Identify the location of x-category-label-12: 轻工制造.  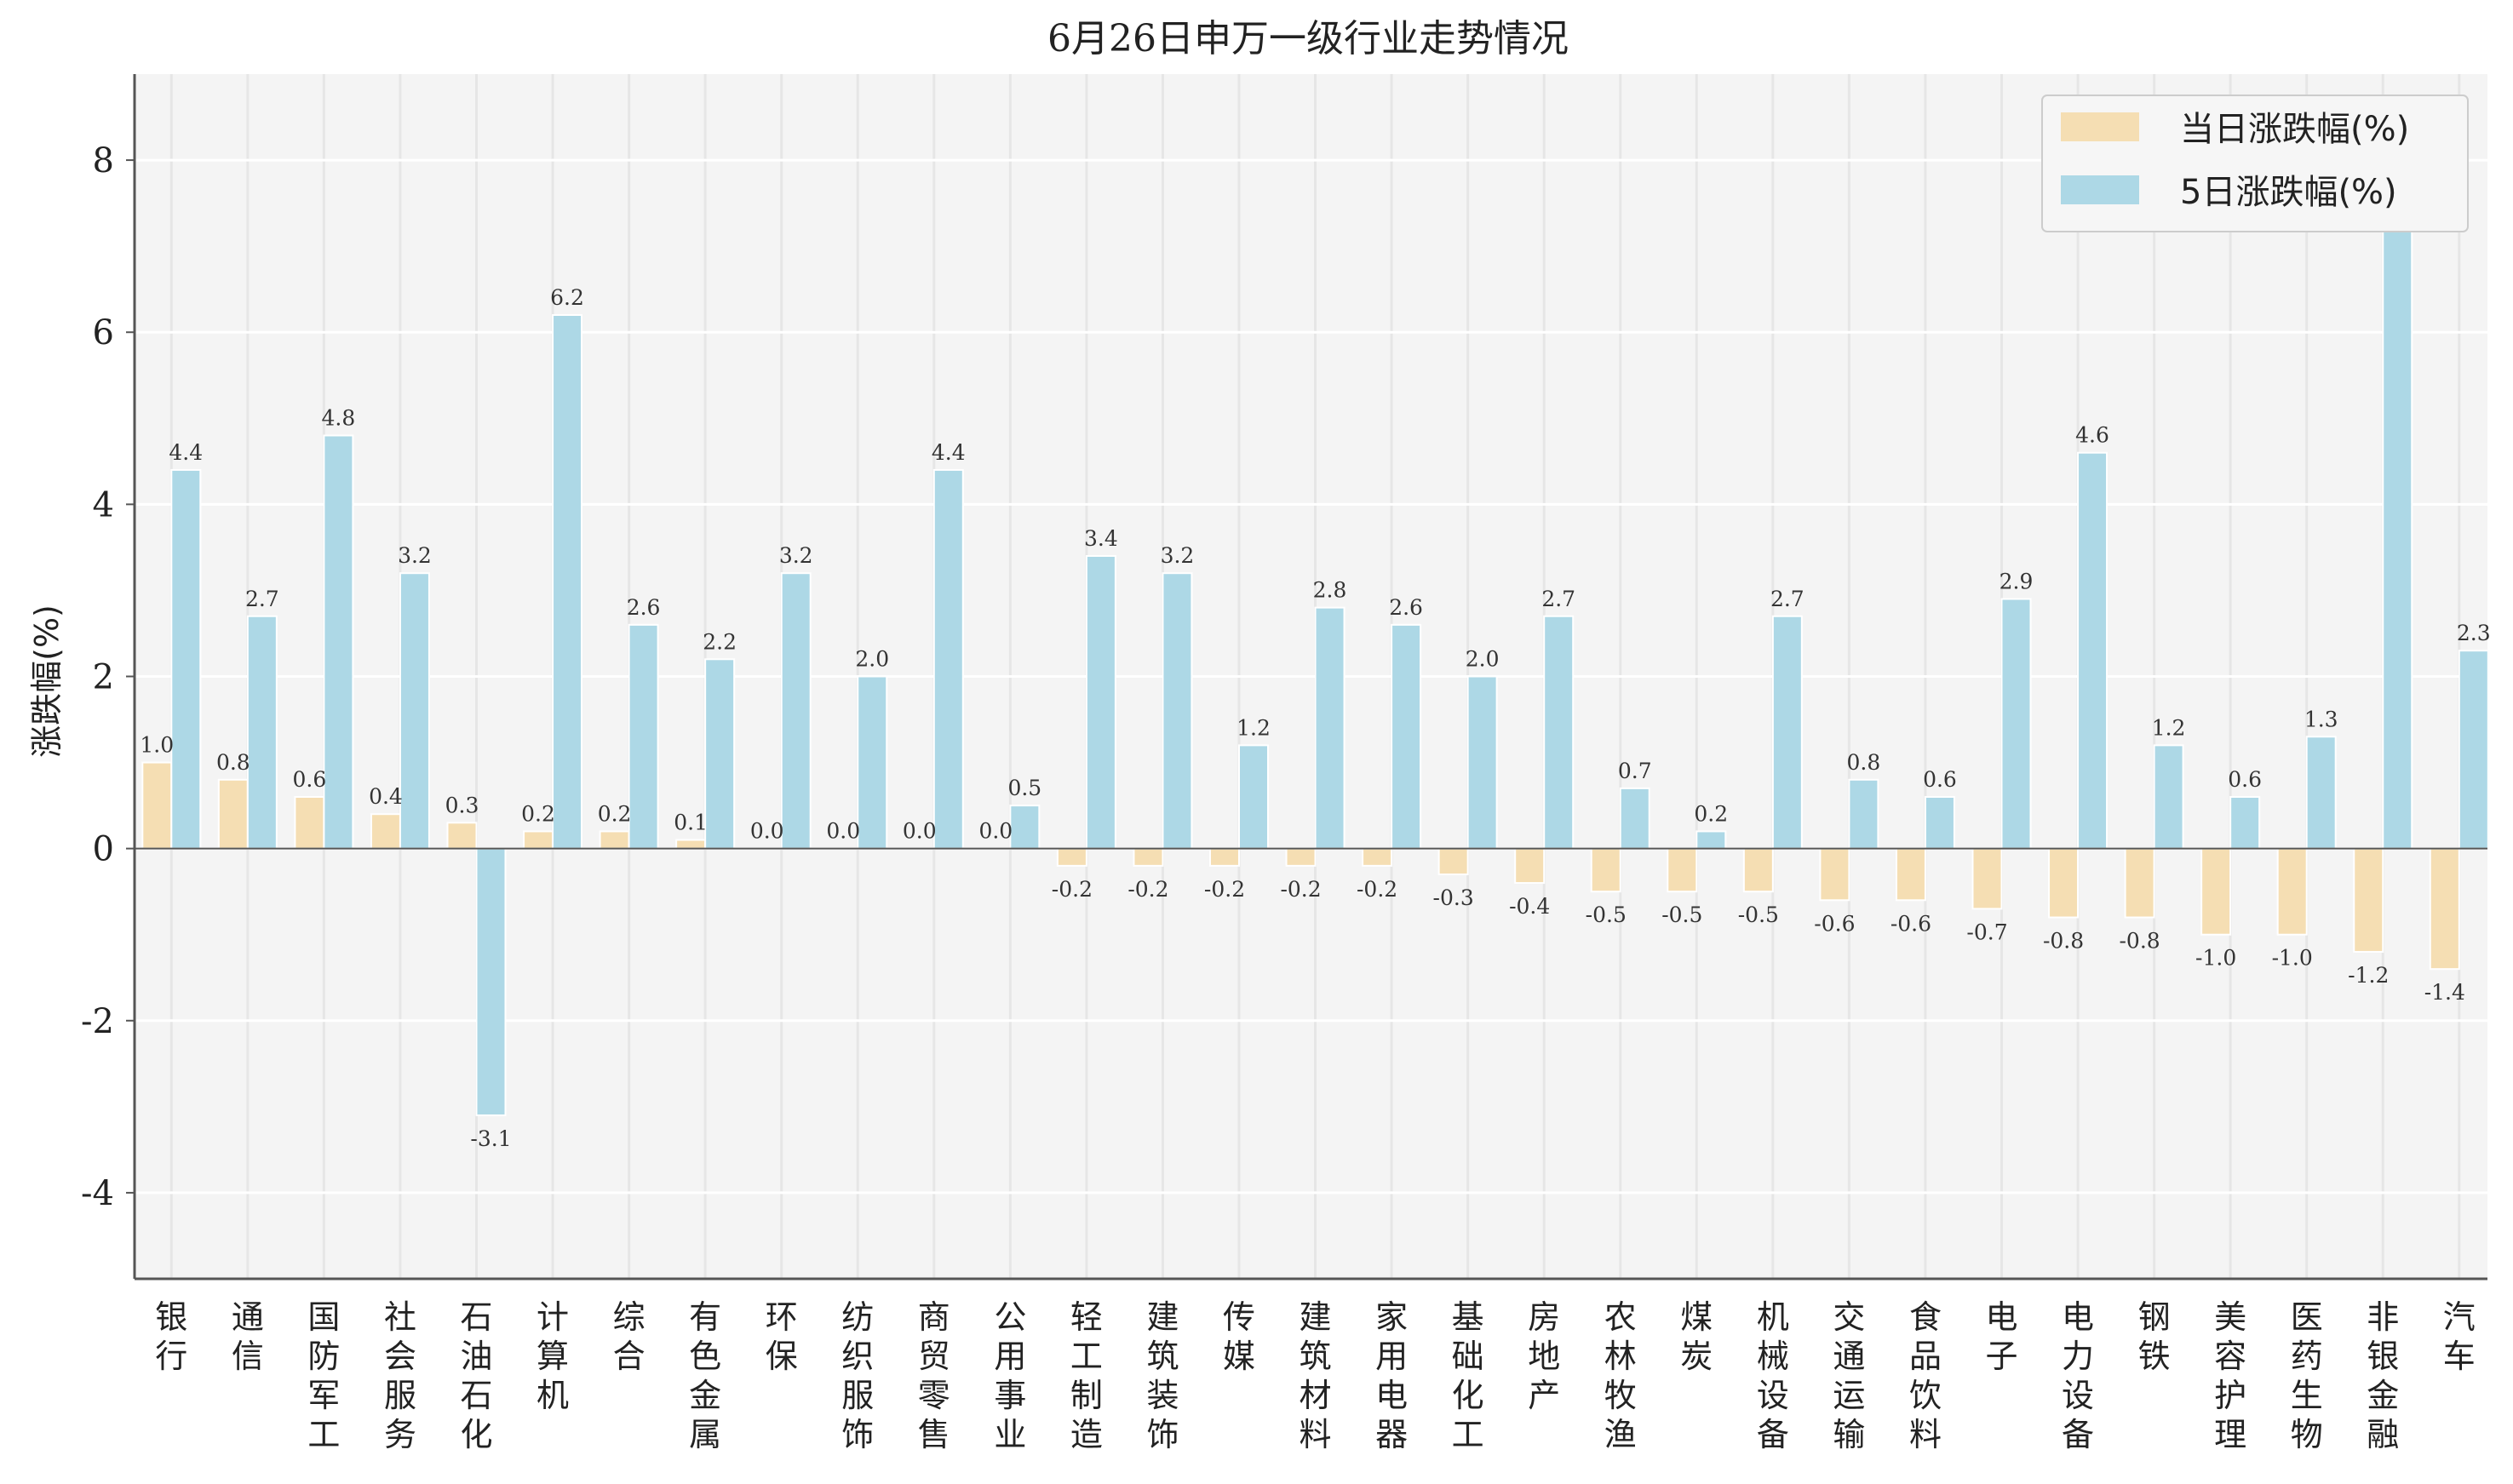
(1086, 1376).